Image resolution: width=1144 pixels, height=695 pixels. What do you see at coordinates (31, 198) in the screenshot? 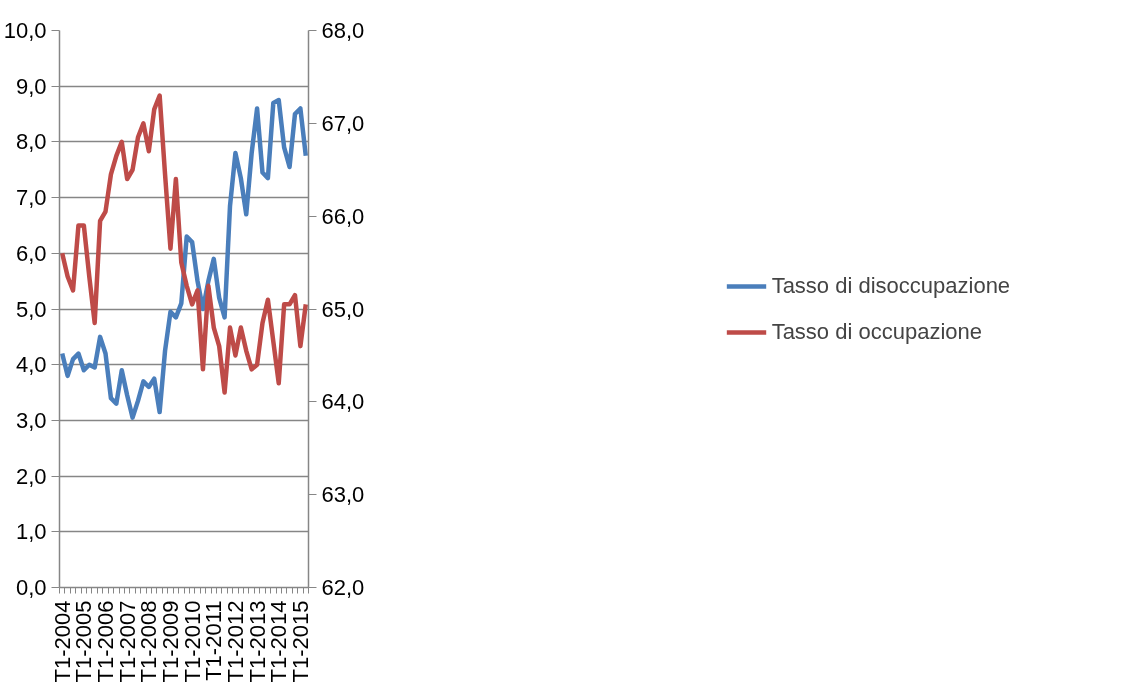
I see `y-tick-label: 7,0` at bounding box center [31, 198].